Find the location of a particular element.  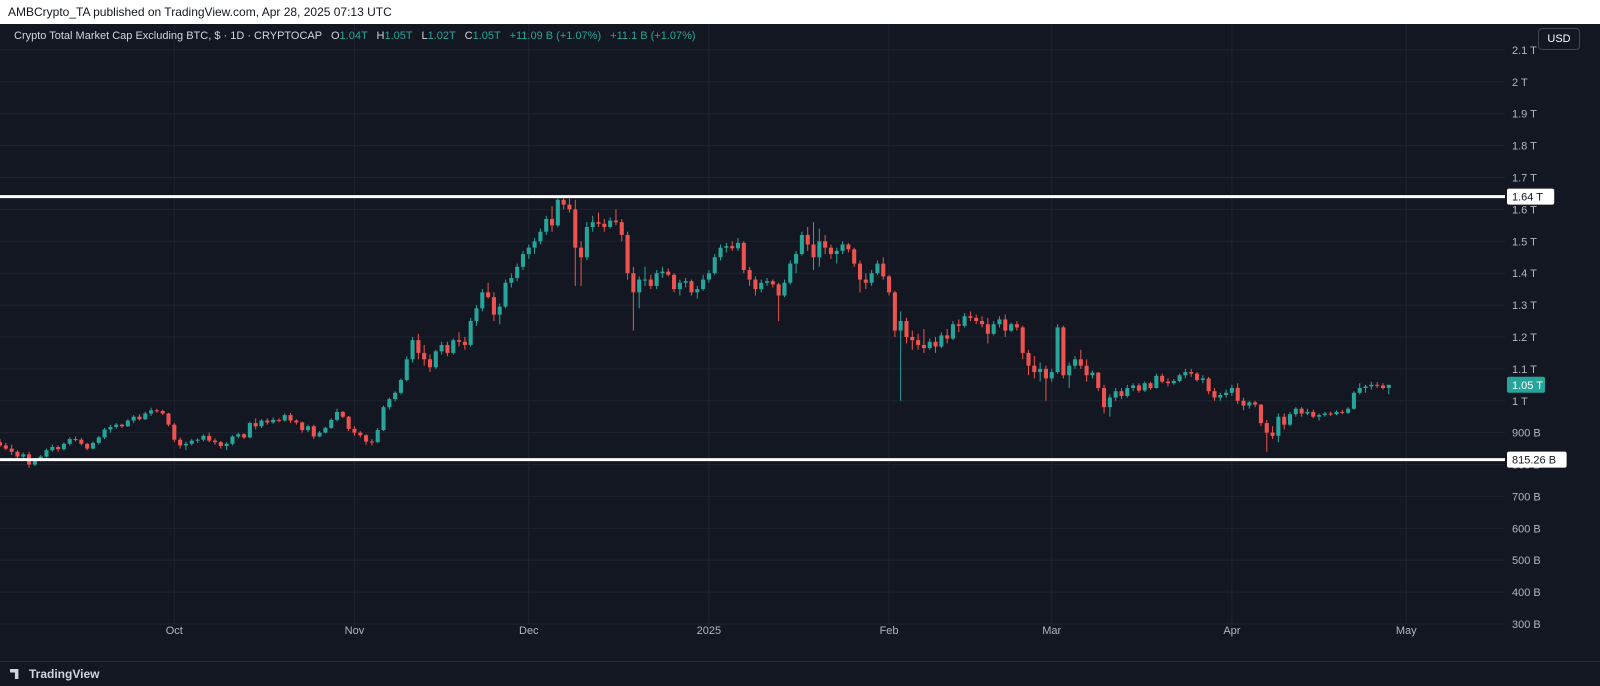

y-tick-label: 600 B is located at coordinates (1526, 529).